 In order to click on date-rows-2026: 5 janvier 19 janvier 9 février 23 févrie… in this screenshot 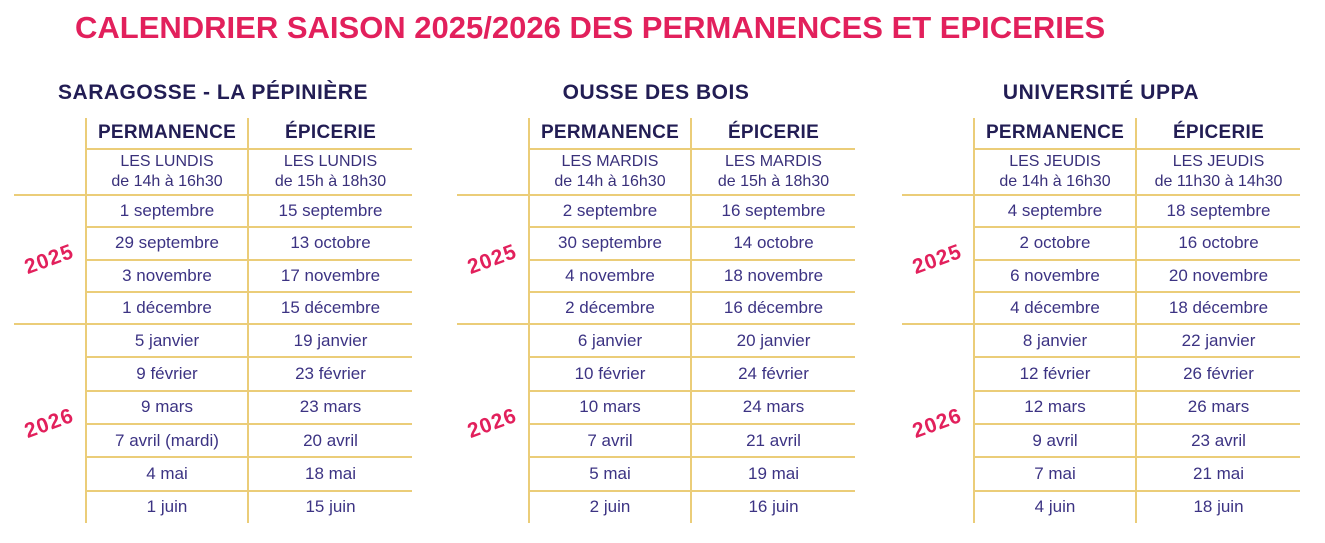, I will do `click(248, 424)`.